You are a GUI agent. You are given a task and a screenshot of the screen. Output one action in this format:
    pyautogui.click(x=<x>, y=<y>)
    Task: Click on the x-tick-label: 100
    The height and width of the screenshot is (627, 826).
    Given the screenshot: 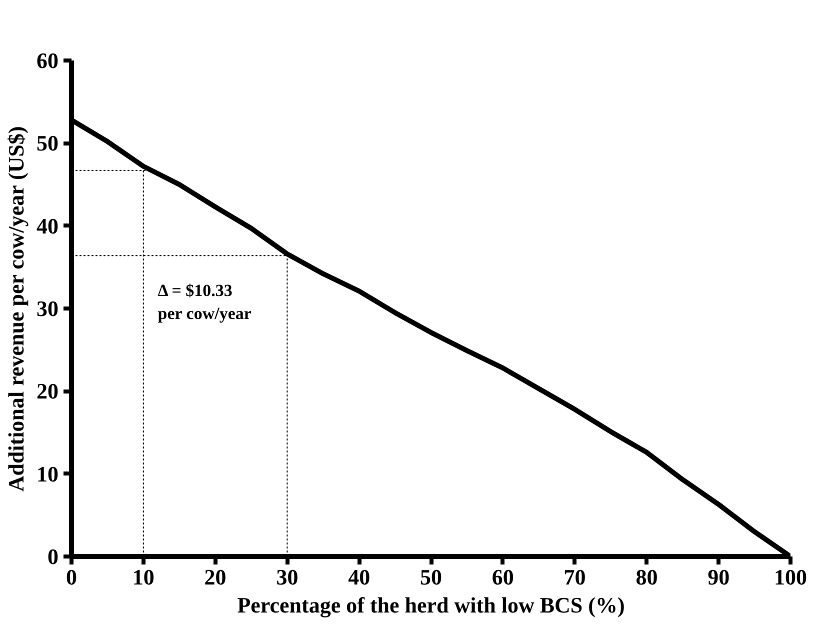 What is the action you would take?
    pyautogui.click(x=790, y=577)
    